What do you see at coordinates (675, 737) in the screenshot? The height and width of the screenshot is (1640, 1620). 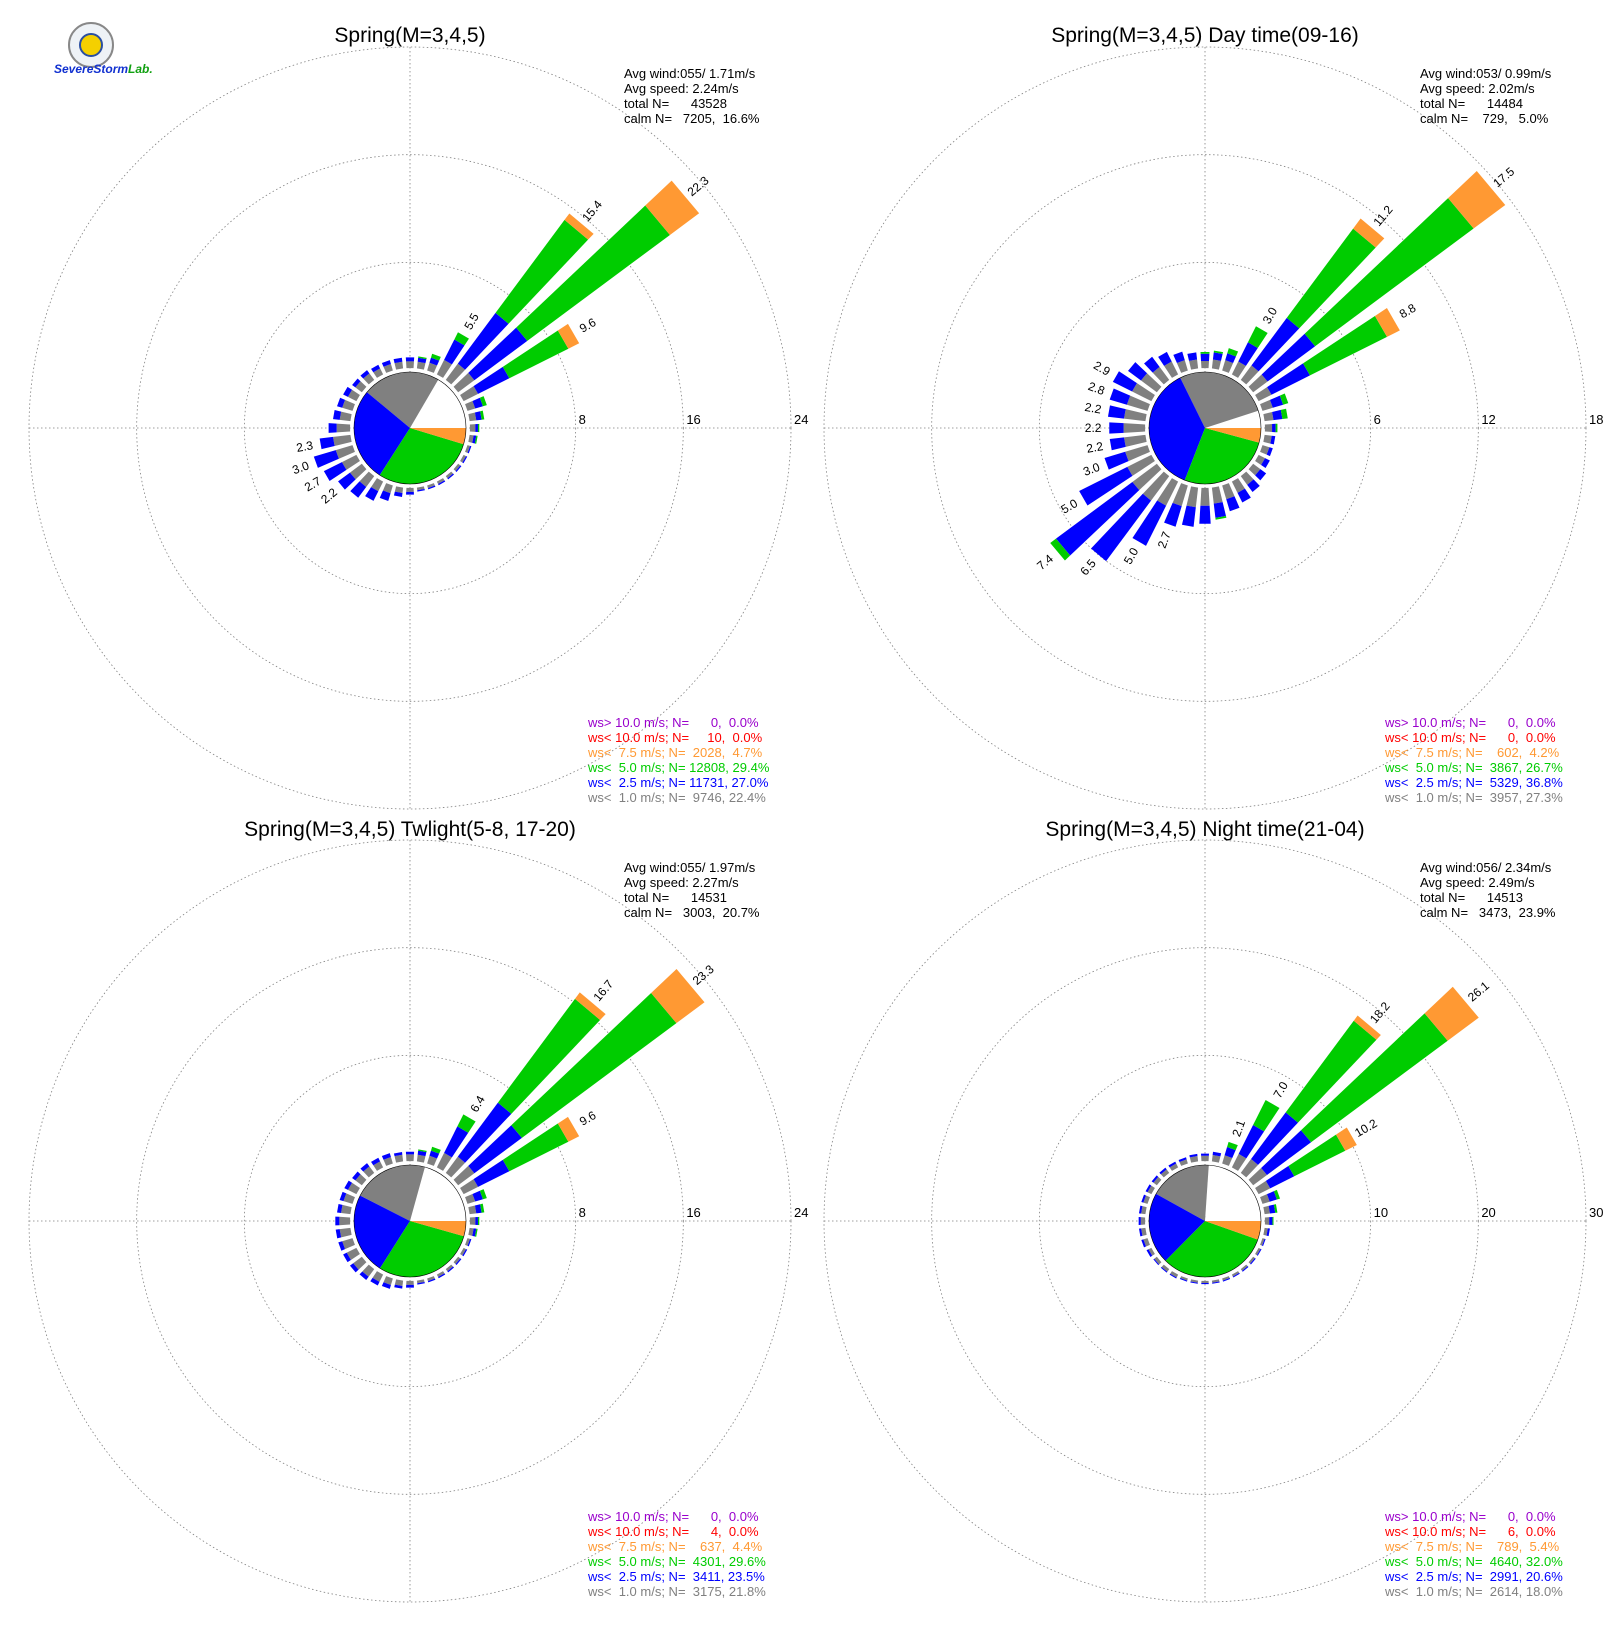 I see `legend-entry: ws< 10.0 m/s; N= 10, 0.0%` at bounding box center [675, 737].